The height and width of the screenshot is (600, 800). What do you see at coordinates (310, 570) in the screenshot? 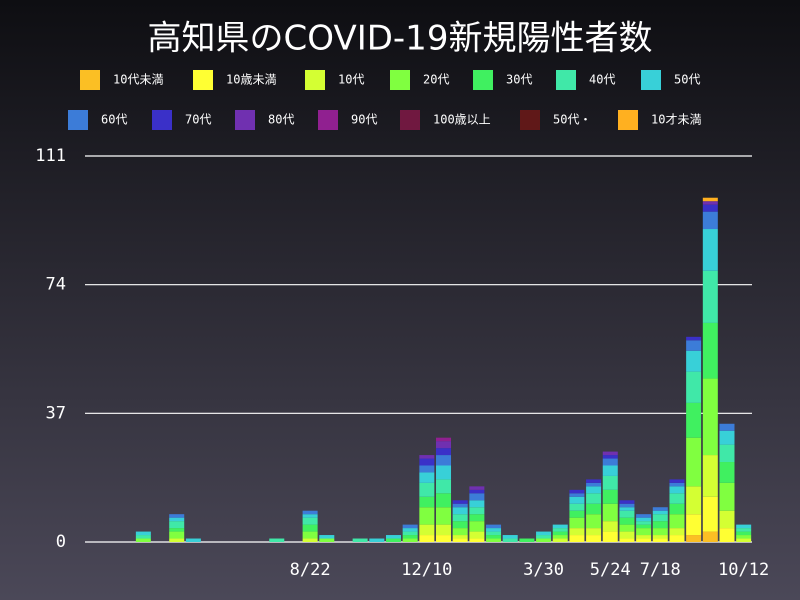
I see `x-tick-label: 8/22` at bounding box center [310, 570].